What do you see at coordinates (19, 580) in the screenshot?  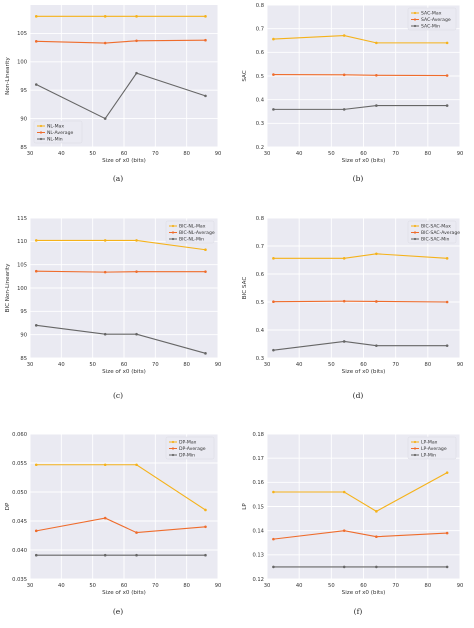 I see `y-tick-label: 0.035` at bounding box center [19, 580].